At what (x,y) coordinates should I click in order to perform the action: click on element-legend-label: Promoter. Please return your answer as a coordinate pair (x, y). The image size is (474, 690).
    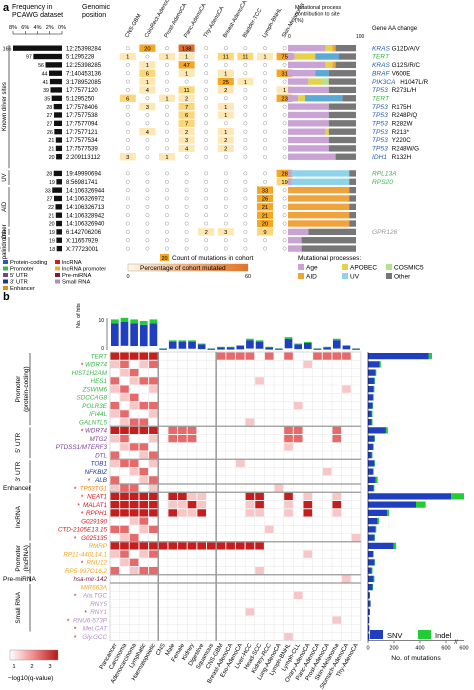
    Looking at the image, I should click on (22, 270).